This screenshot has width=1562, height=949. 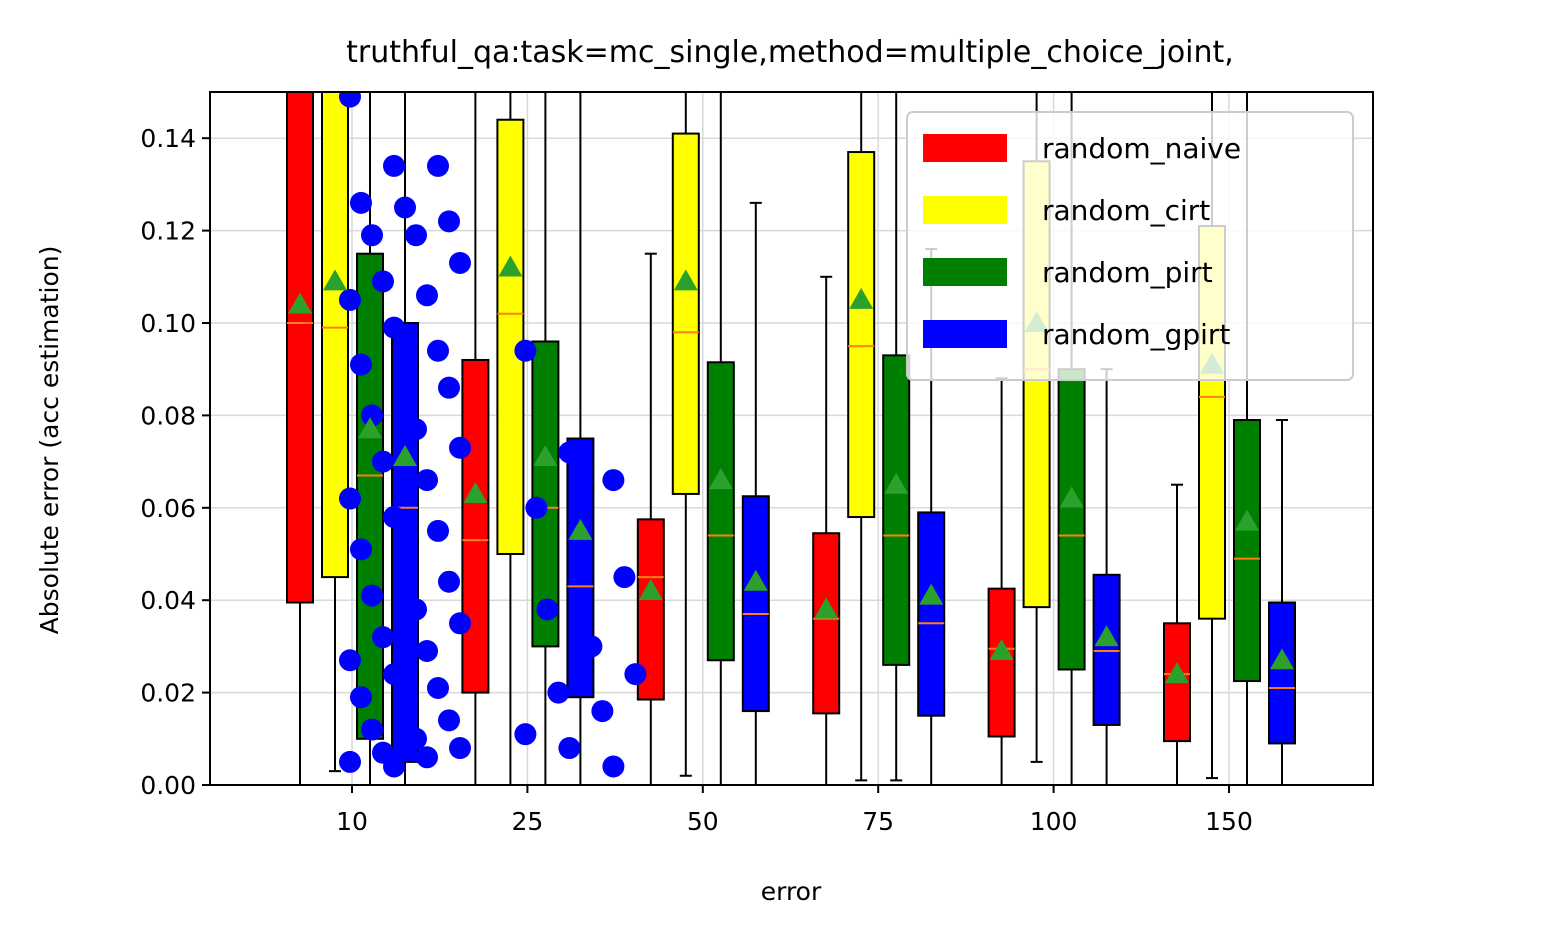 I want to click on y-tick-label: 0.12, so click(x=168, y=231).